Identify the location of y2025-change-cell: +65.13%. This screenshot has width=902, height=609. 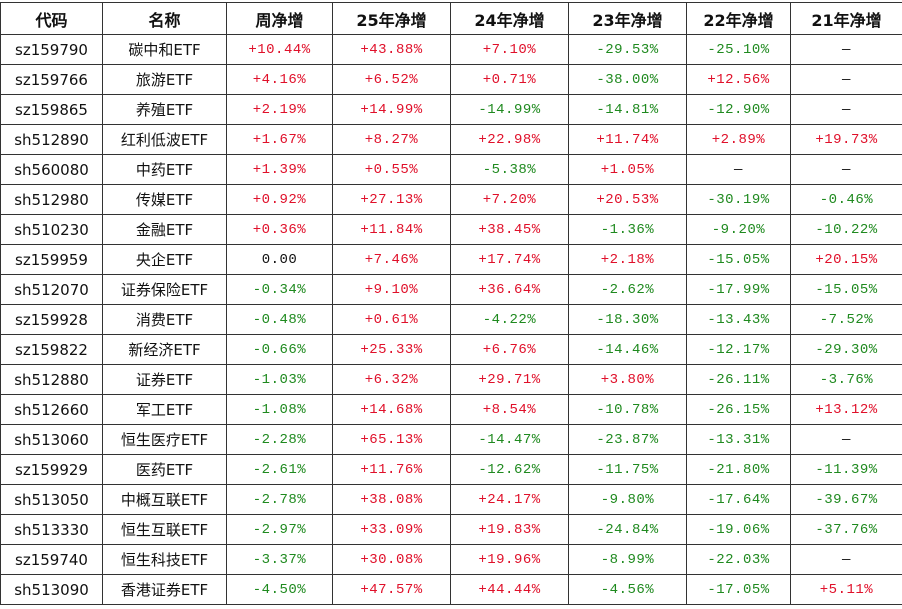
(392, 440).